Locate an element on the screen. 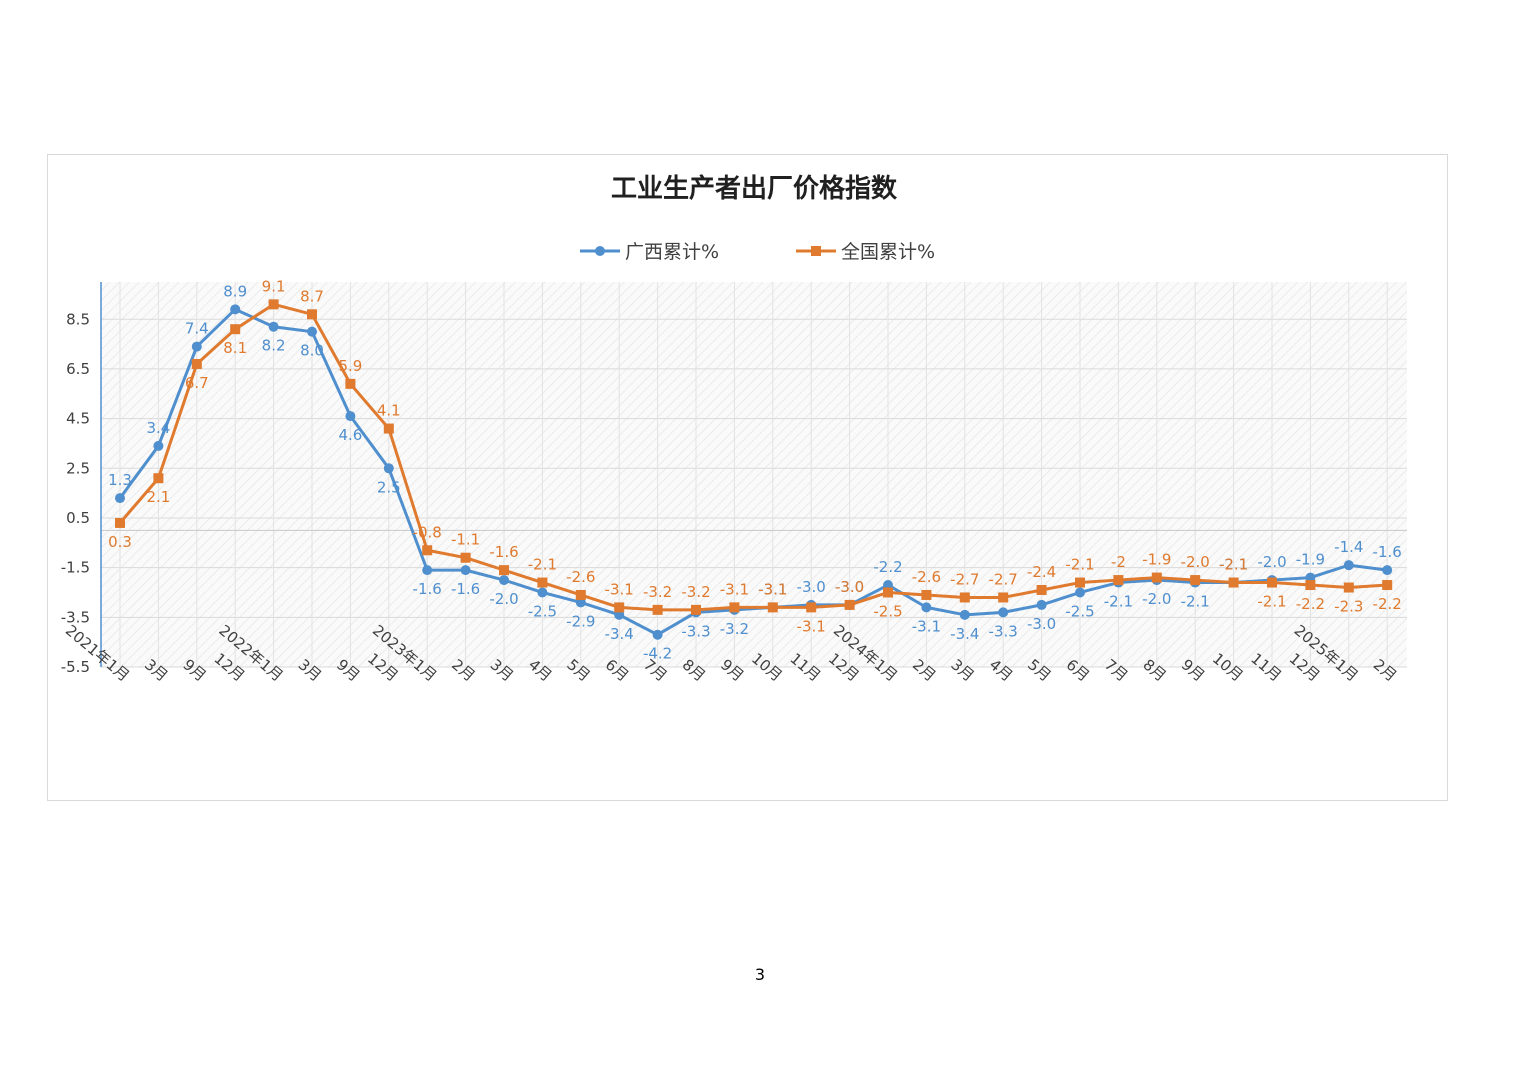  gx-data-label: 8.0 is located at coordinates (312, 351).